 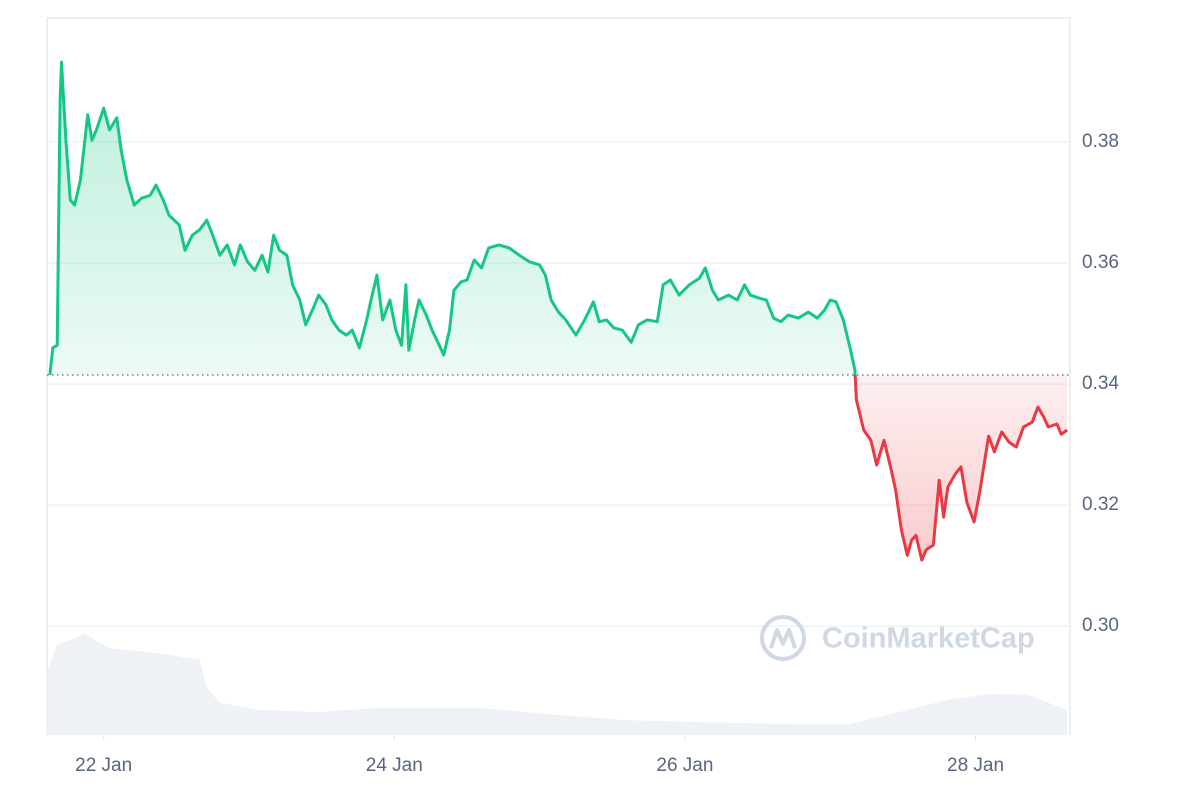 I want to click on y-tick-label: 0.34, so click(x=1100, y=383).